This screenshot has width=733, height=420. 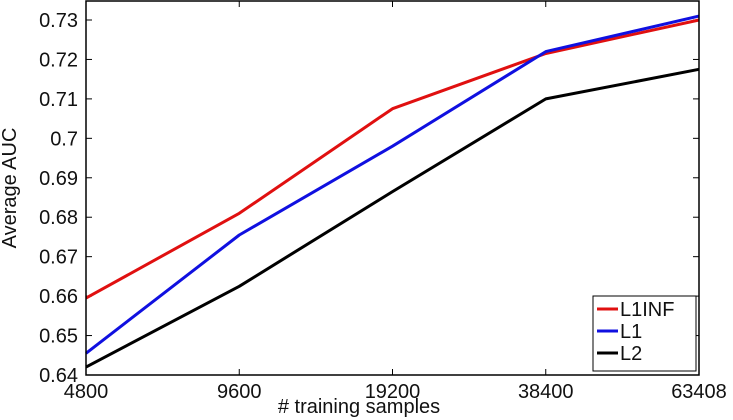 I want to click on x-axis-title: # training samples, so click(x=359, y=407).